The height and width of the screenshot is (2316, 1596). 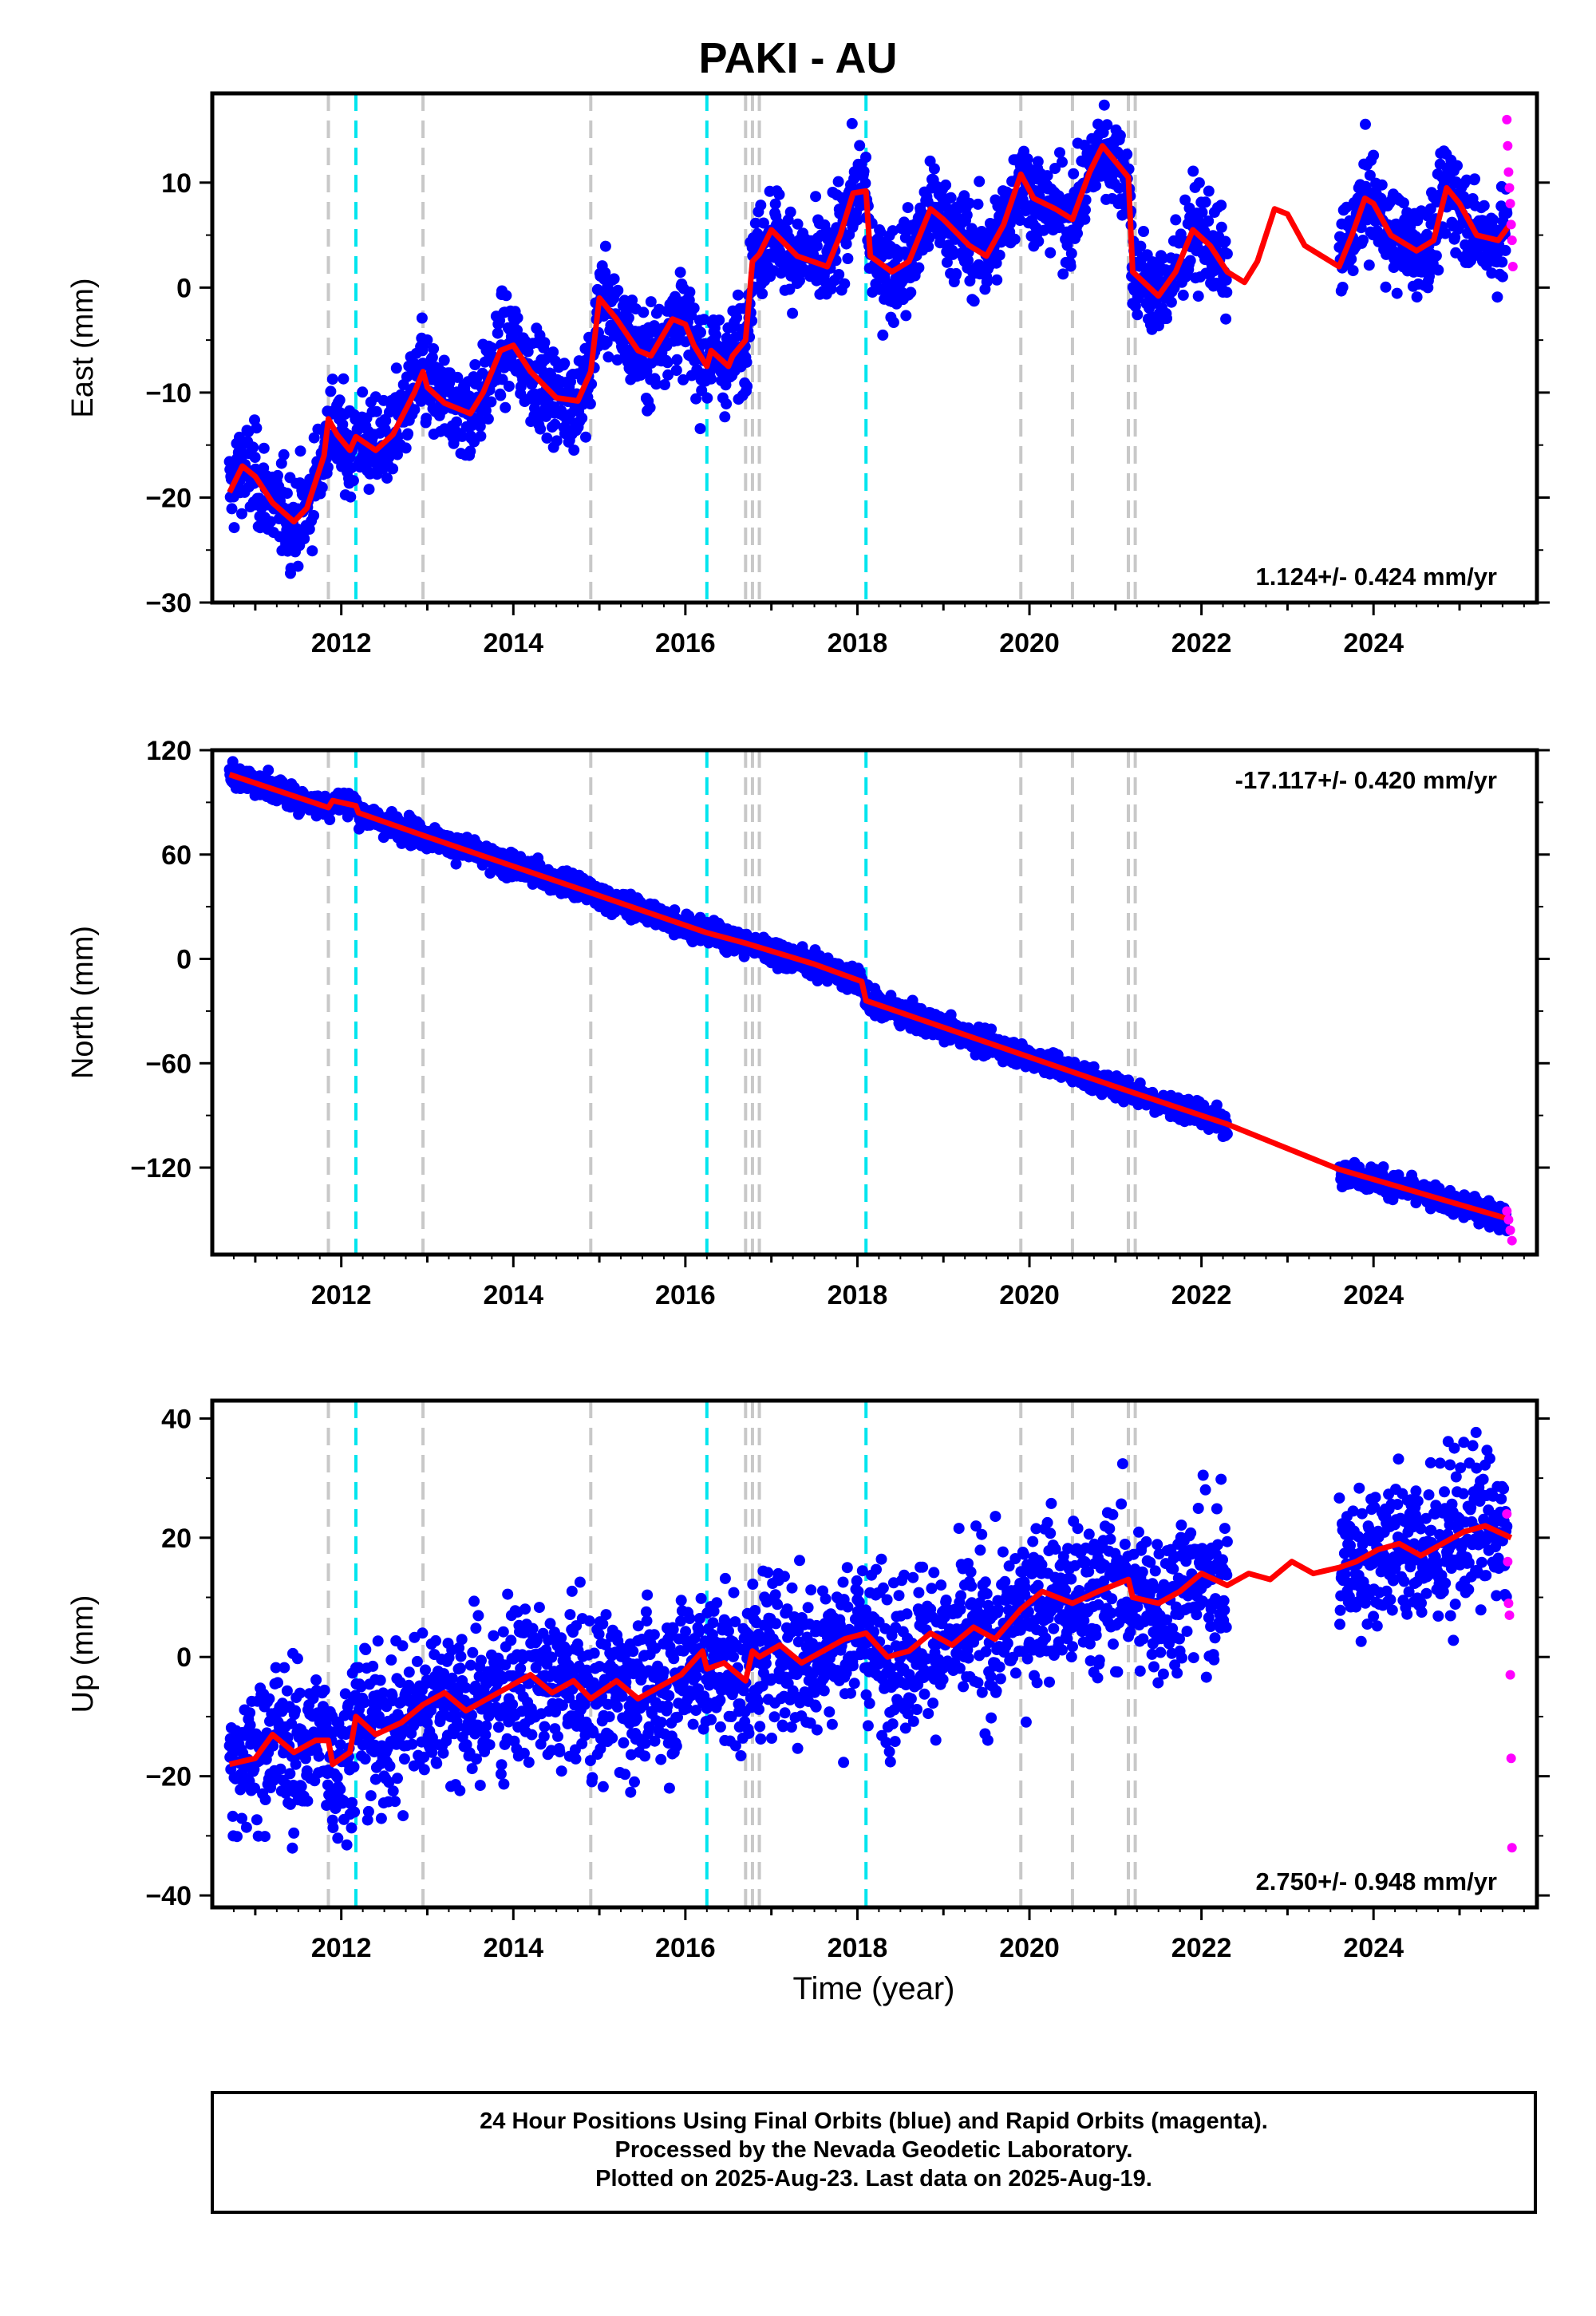 I want to click on y-tick-label: −30, so click(x=168, y=603).